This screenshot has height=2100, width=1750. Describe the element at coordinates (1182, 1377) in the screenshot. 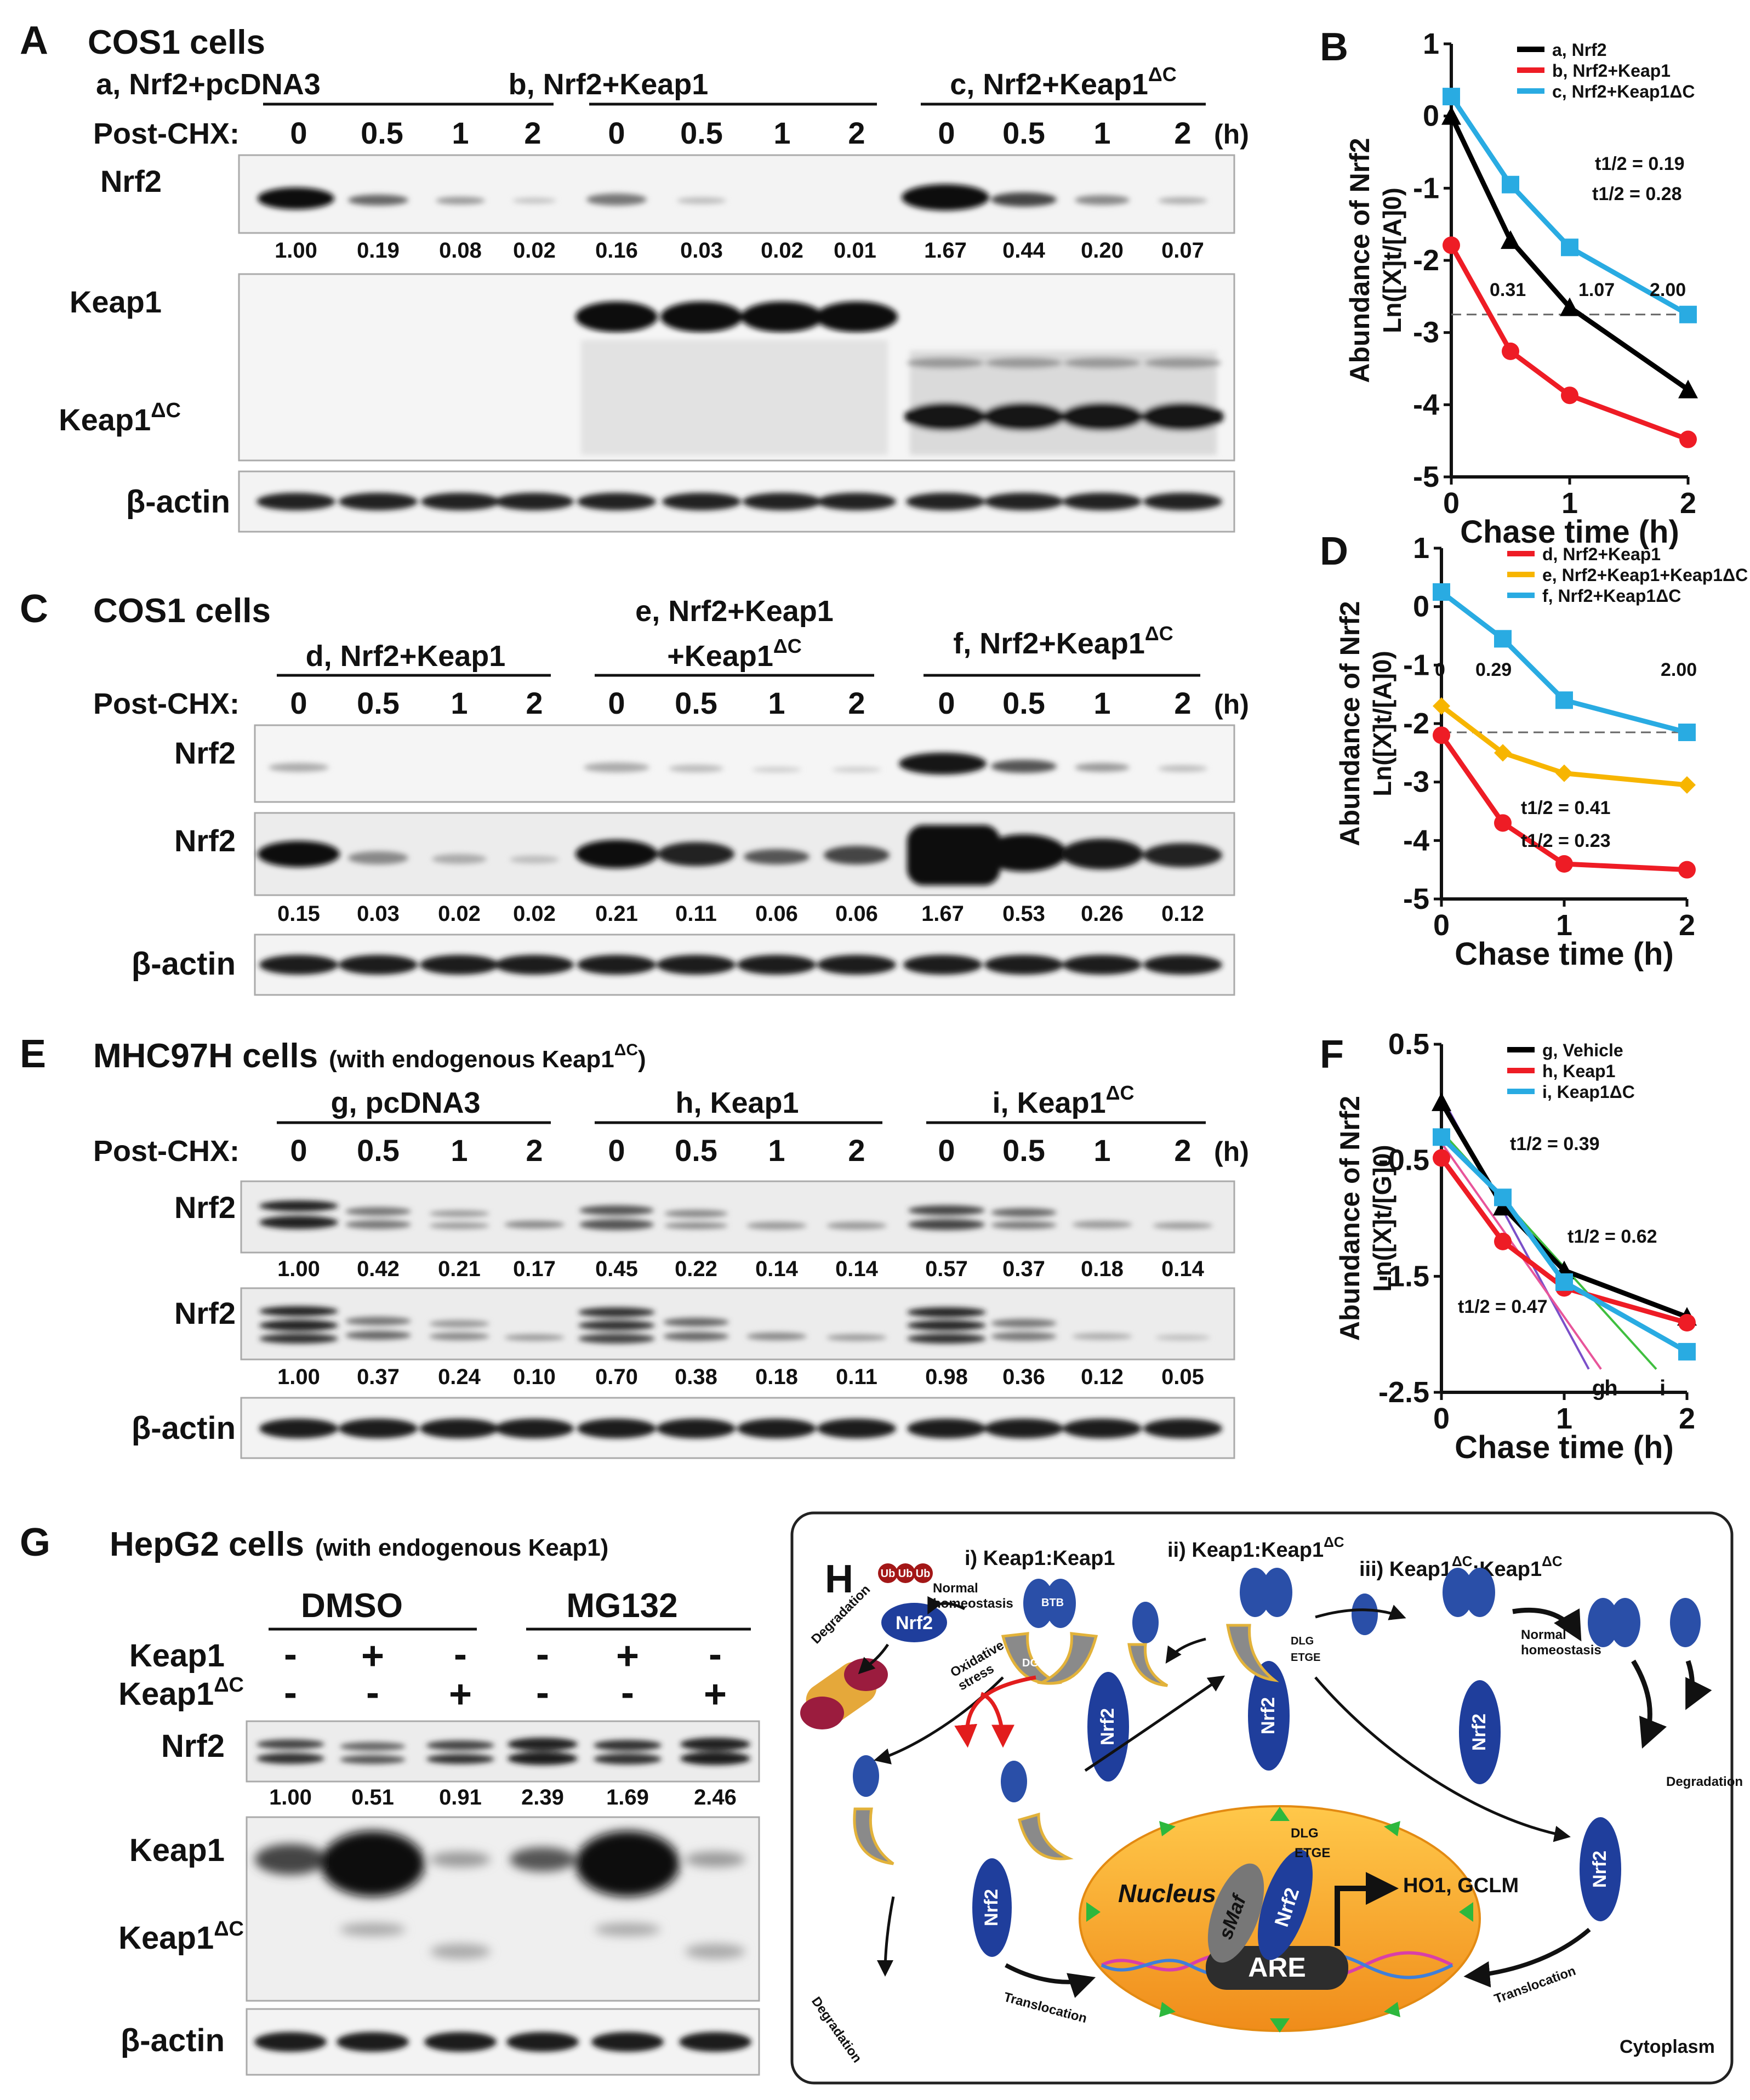

I see `quant-value: 0.05` at that location.